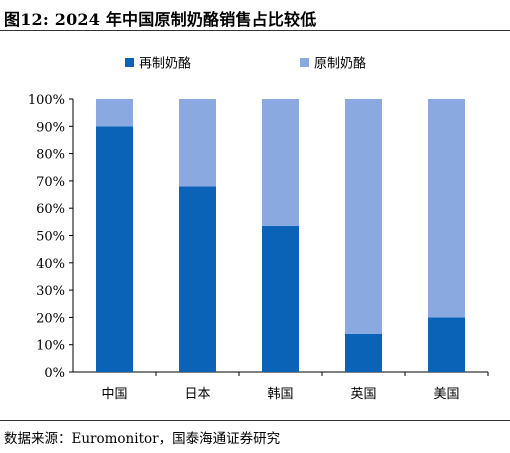 The width and height of the screenshot is (510, 453). Describe the element at coordinates (165, 64) in the screenshot. I see `legend-label: 再制奶酪` at that location.